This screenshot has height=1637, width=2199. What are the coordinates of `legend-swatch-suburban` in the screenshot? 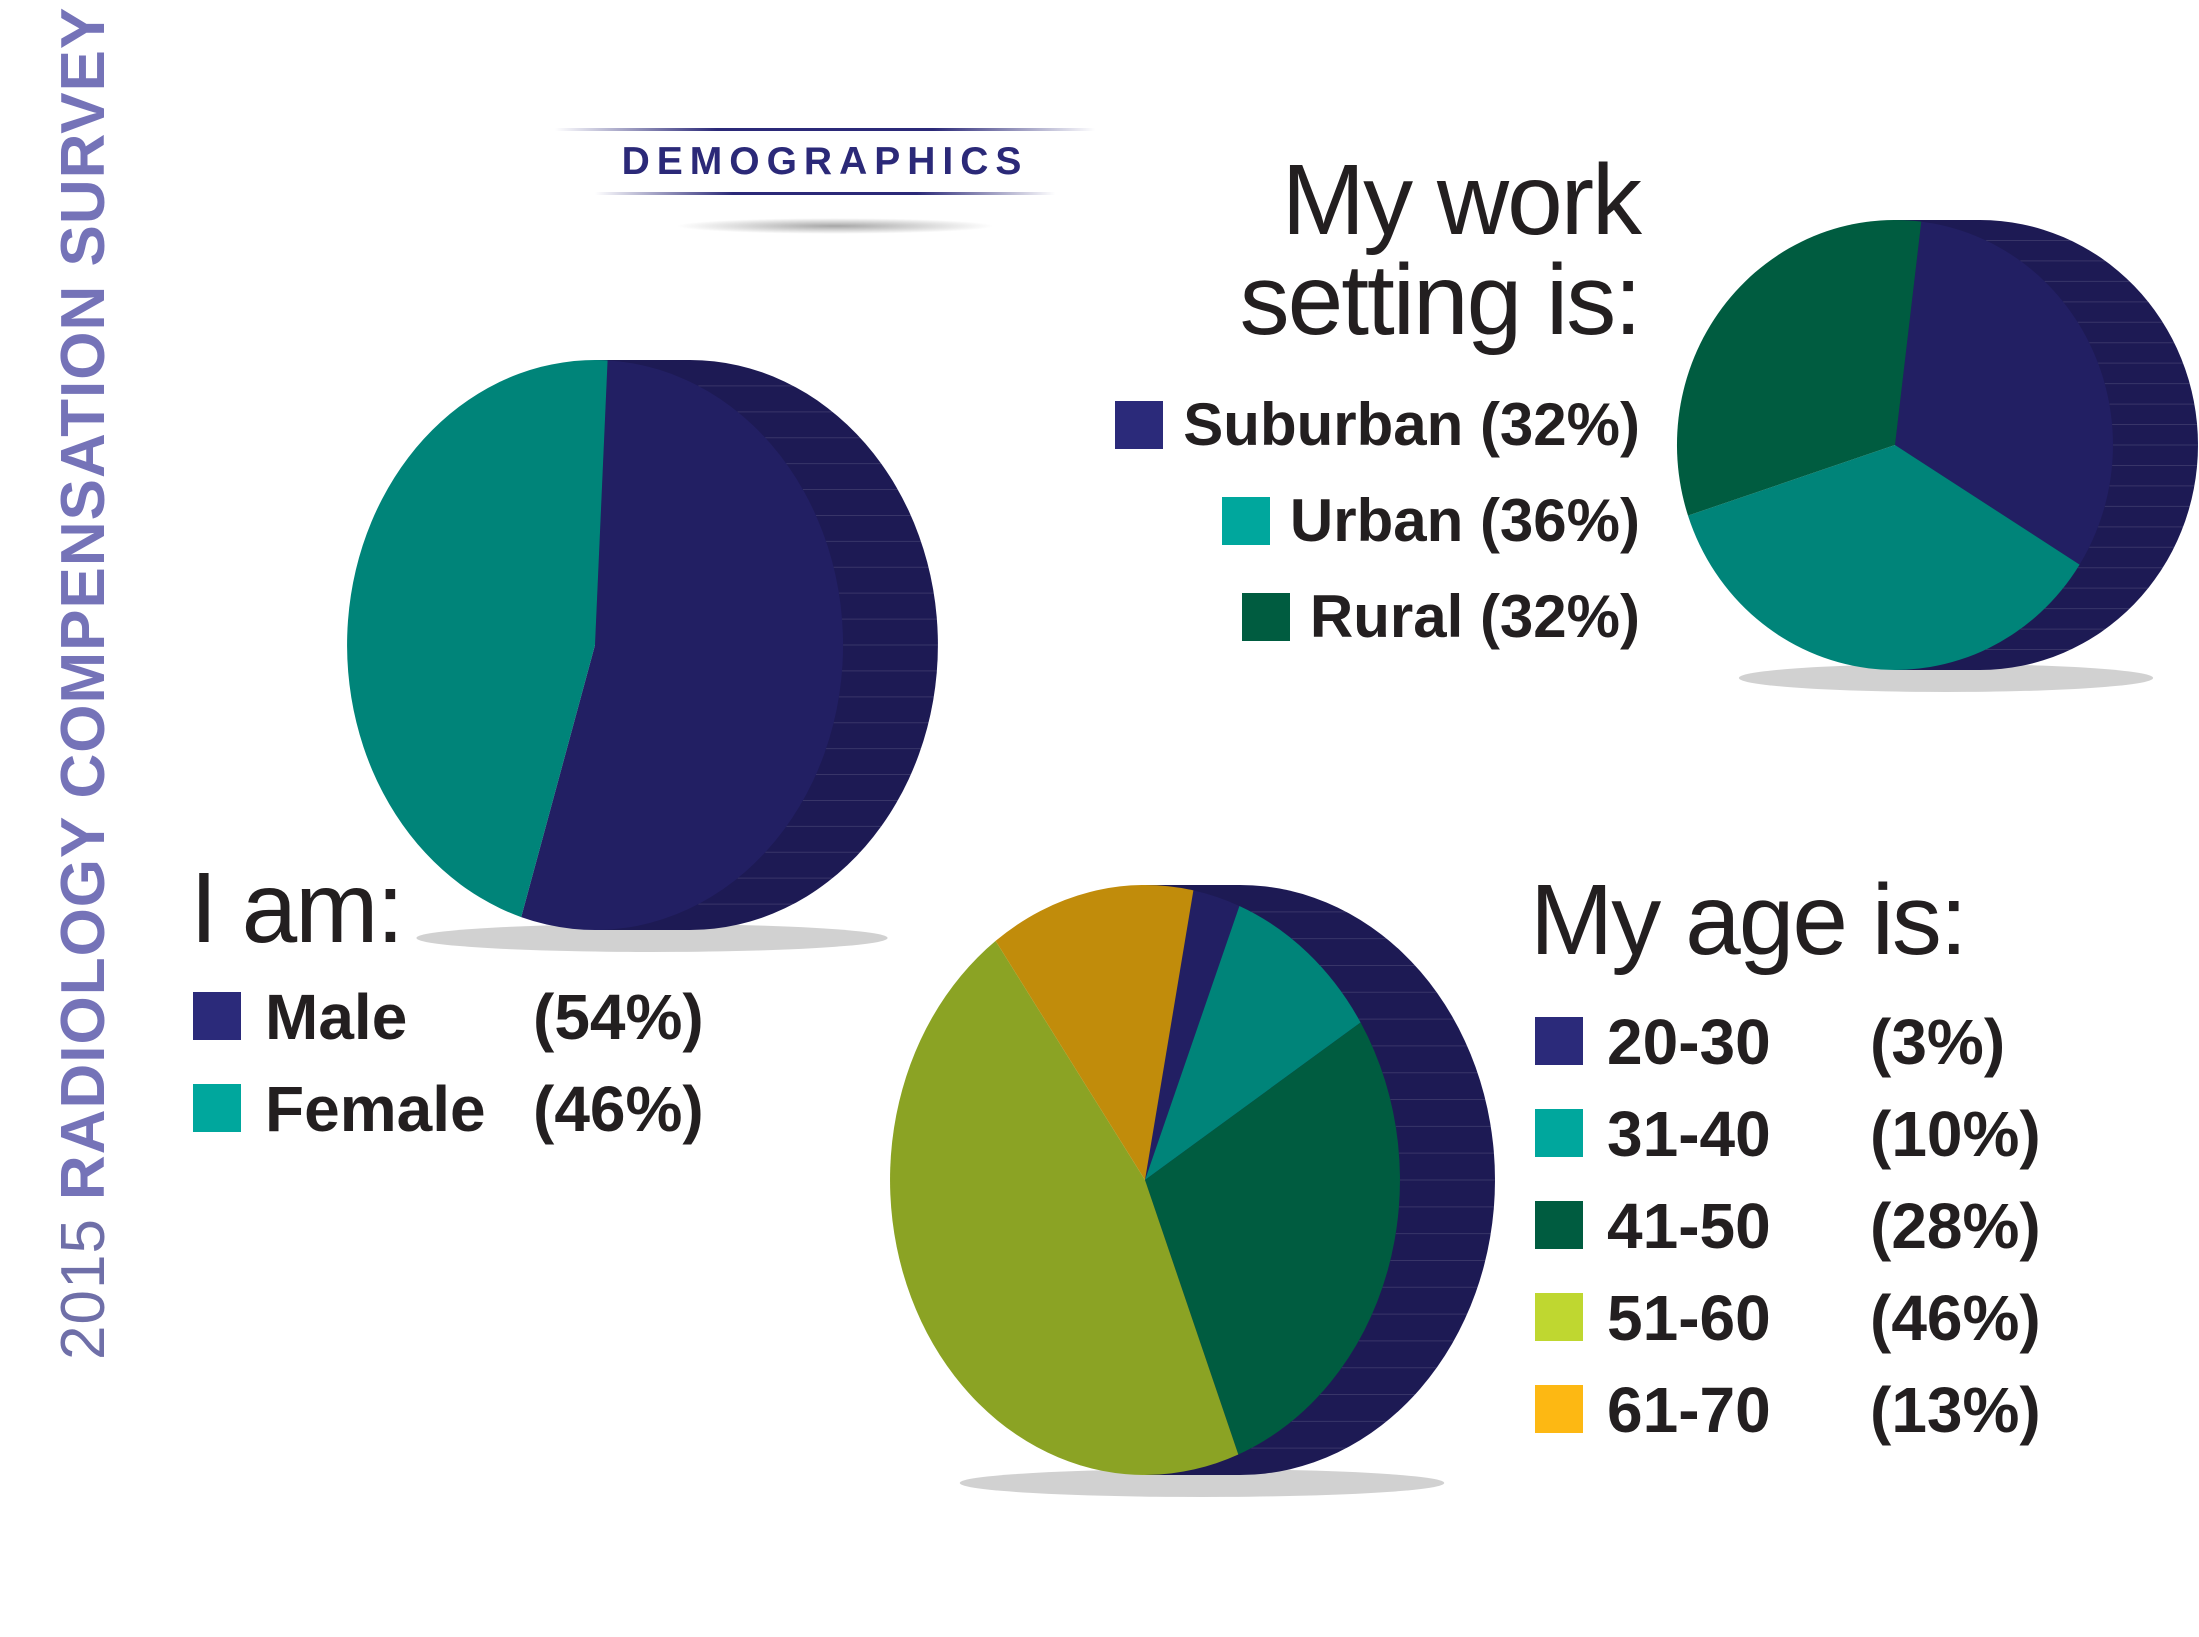 It's located at (1139, 425).